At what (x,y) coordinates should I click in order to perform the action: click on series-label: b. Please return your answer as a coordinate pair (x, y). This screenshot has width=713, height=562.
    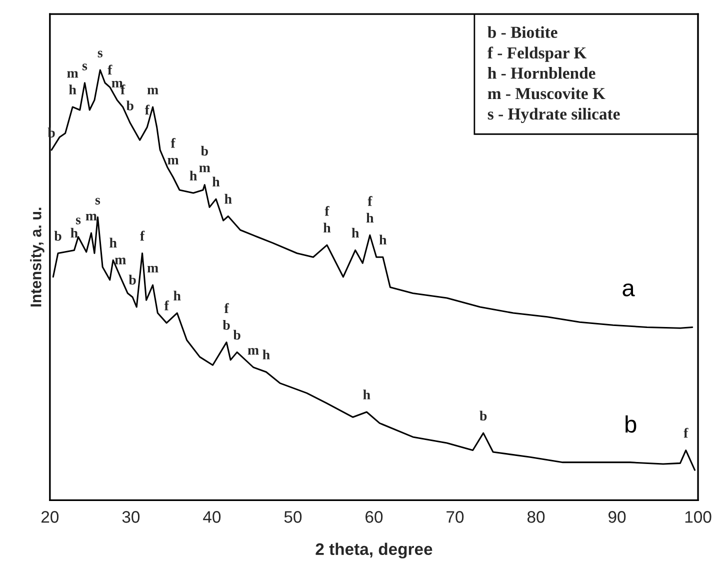
    Looking at the image, I should click on (631, 424).